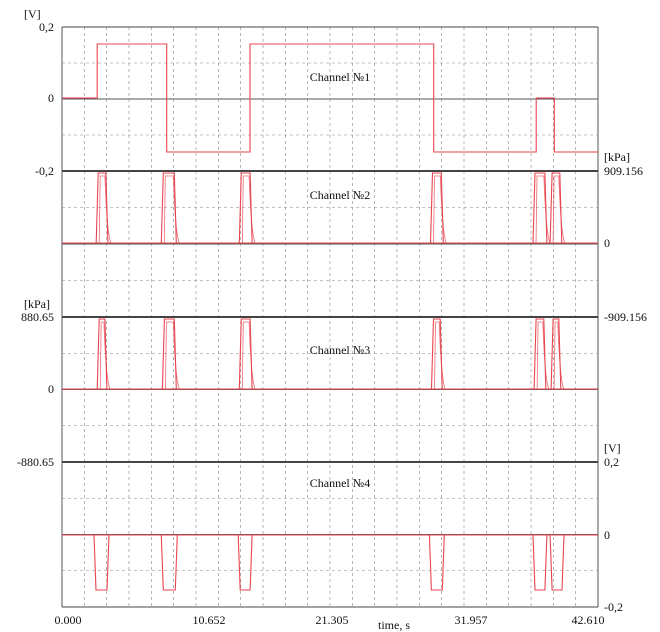 This screenshot has width=660, height=632. What do you see at coordinates (340, 483) in the screenshot?
I see `channel-name: Channel №4` at bounding box center [340, 483].